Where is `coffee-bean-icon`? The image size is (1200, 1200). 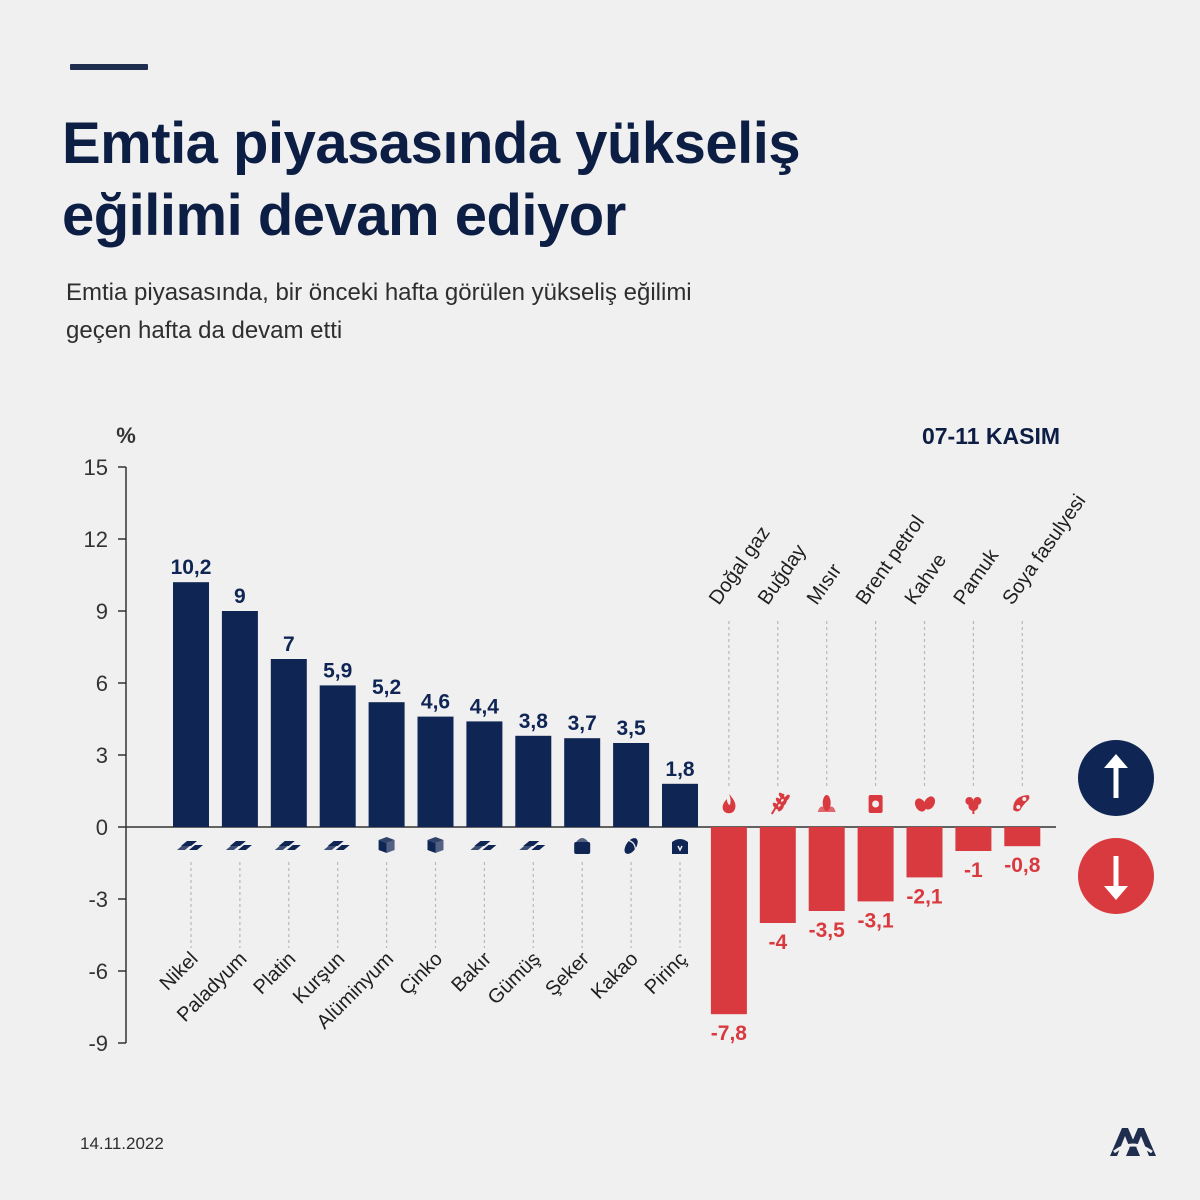
coffee-bean-icon is located at coordinates (925, 804).